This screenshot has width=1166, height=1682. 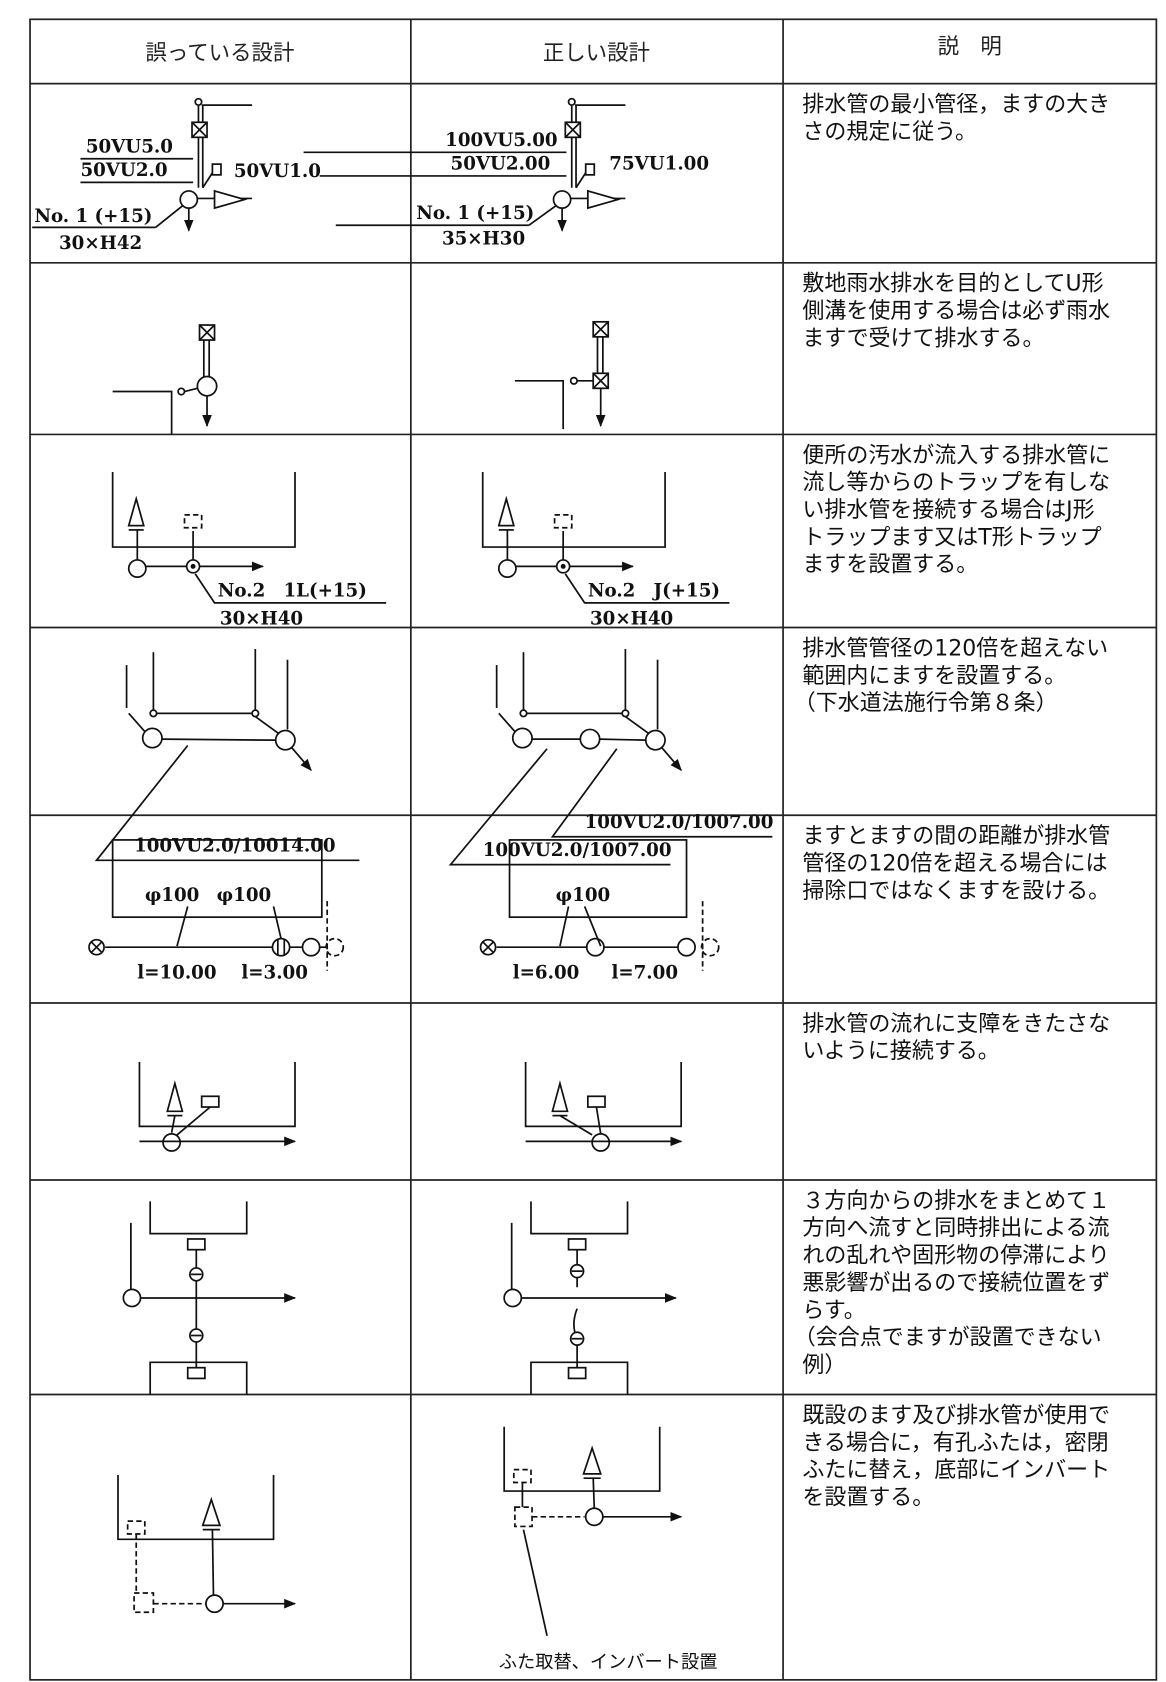 I want to click on note-line: ますで受けて排水する。, so click(x=923, y=338).